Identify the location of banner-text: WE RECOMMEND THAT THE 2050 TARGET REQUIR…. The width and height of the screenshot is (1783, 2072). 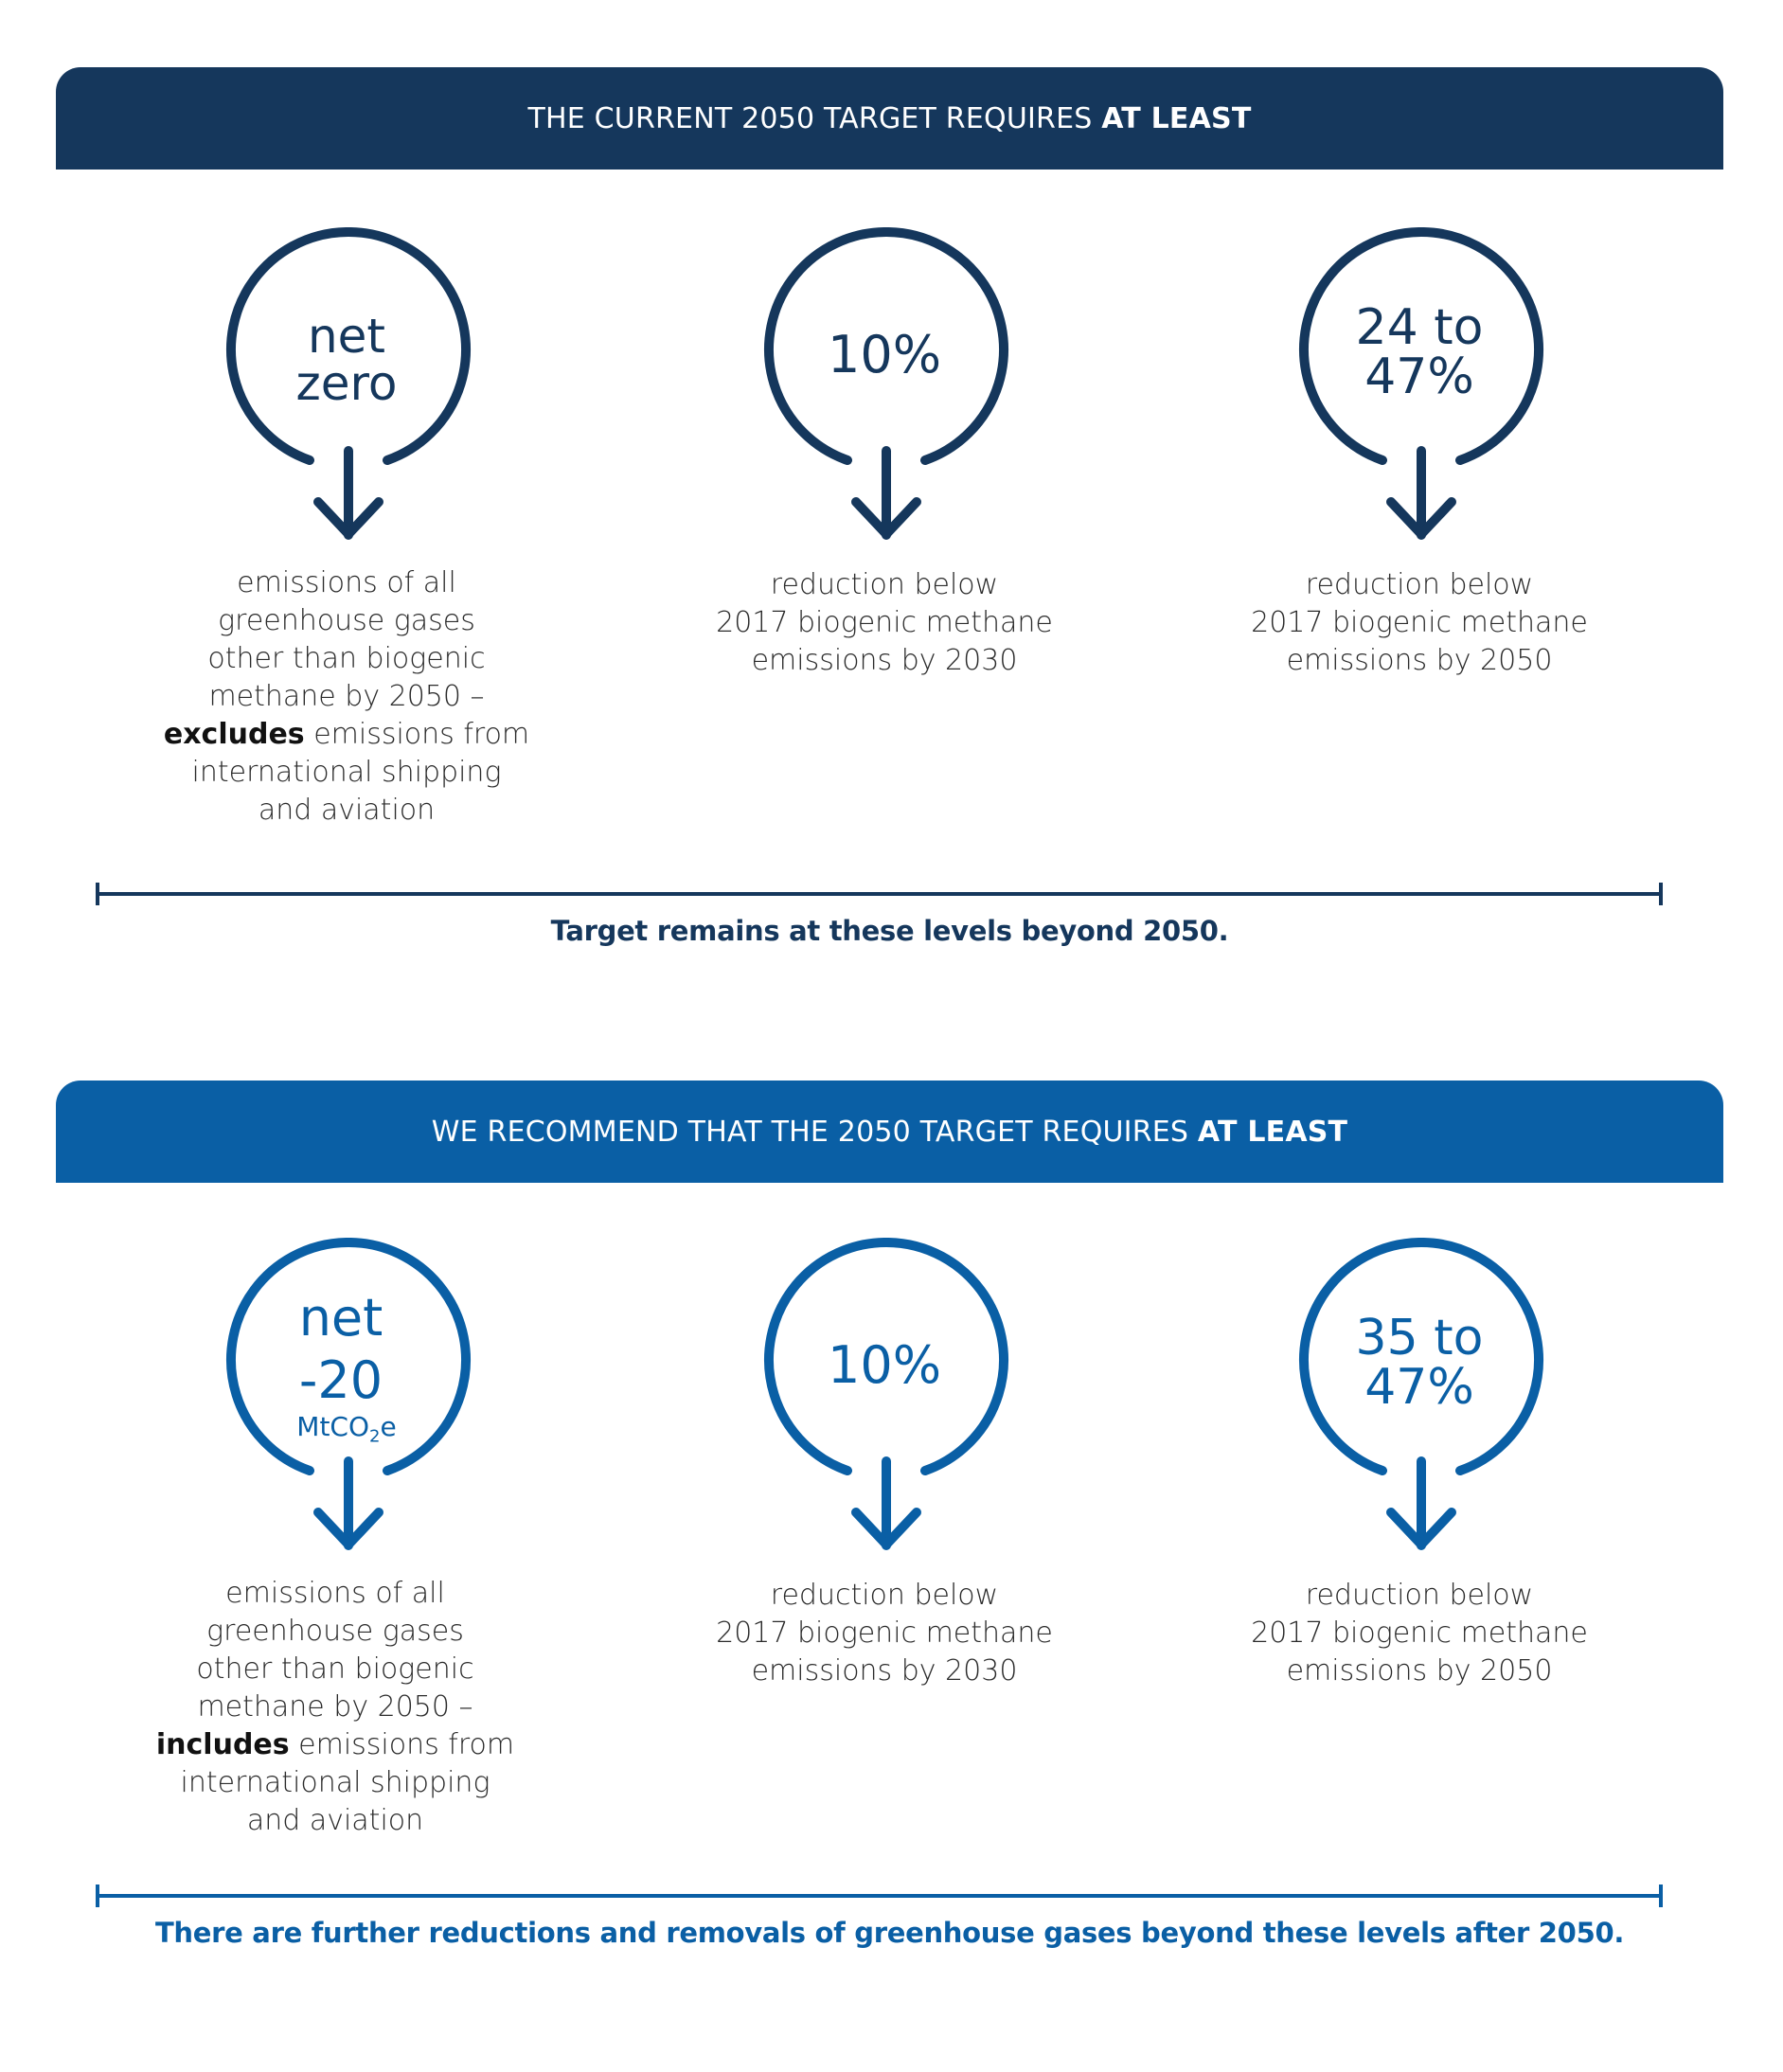
(810, 1132).